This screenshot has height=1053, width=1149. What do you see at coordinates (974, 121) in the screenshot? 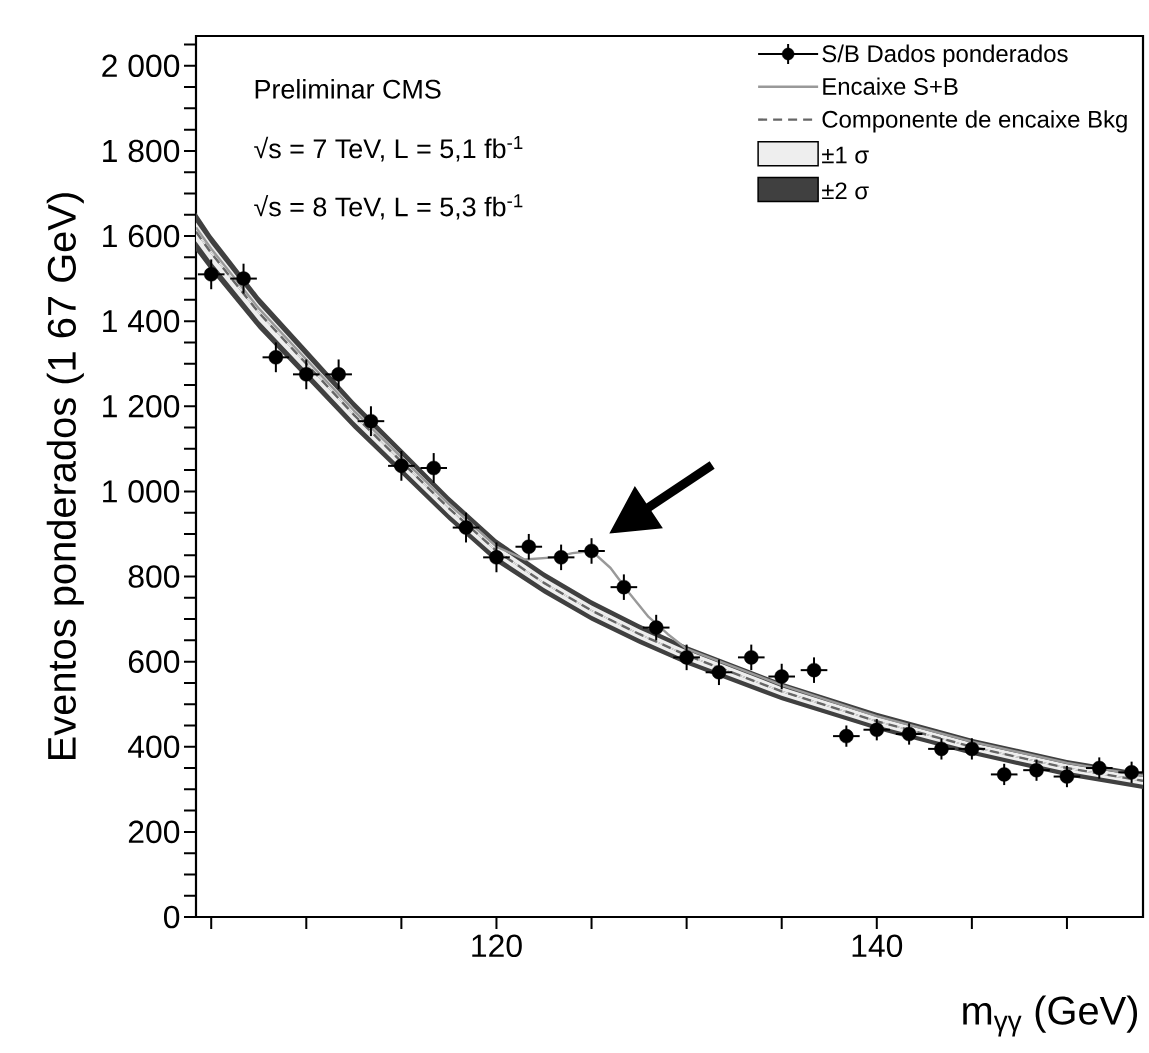
I see `legend-label: Componente de encaixe Bkg` at bounding box center [974, 121].